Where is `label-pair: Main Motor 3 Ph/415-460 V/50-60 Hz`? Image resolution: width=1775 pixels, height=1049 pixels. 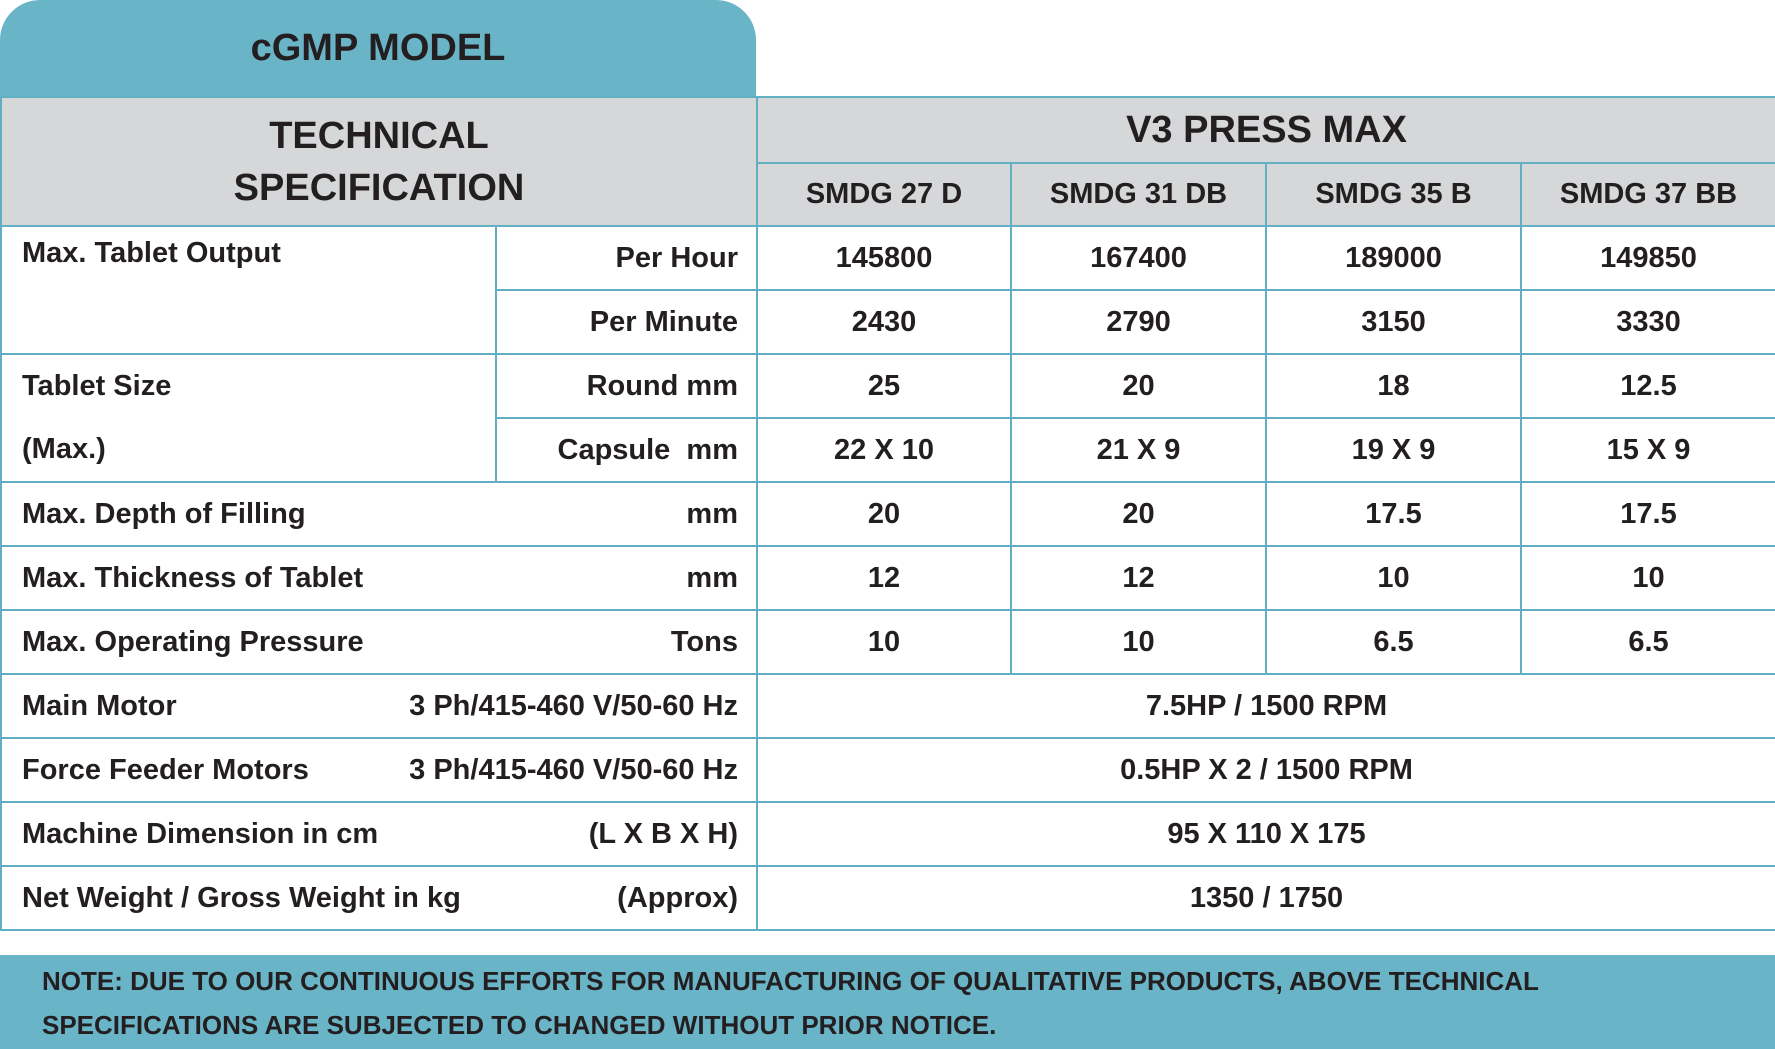
label-pair: Main Motor 3 Ph/415-460 V/50-60 Hz is located at coordinates (379, 706).